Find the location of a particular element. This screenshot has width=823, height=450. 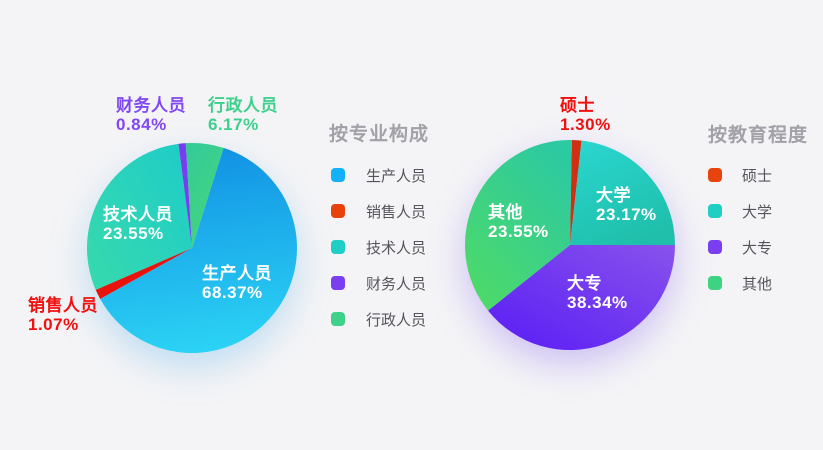

legend-item-production: 生产人员 is located at coordinates (378, 176).